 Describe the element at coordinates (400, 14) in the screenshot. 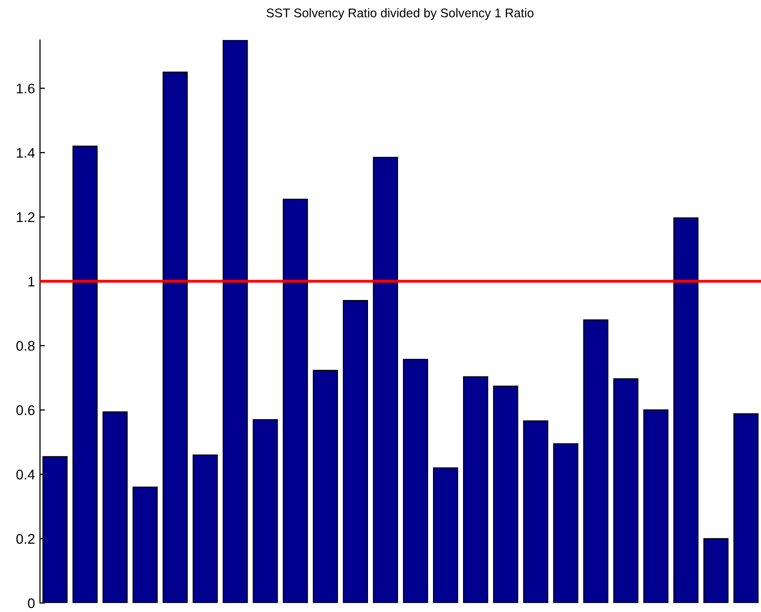

I see `chart-title: SST Solvency Ratio divided by Solvency 1 Ratio` at that location.